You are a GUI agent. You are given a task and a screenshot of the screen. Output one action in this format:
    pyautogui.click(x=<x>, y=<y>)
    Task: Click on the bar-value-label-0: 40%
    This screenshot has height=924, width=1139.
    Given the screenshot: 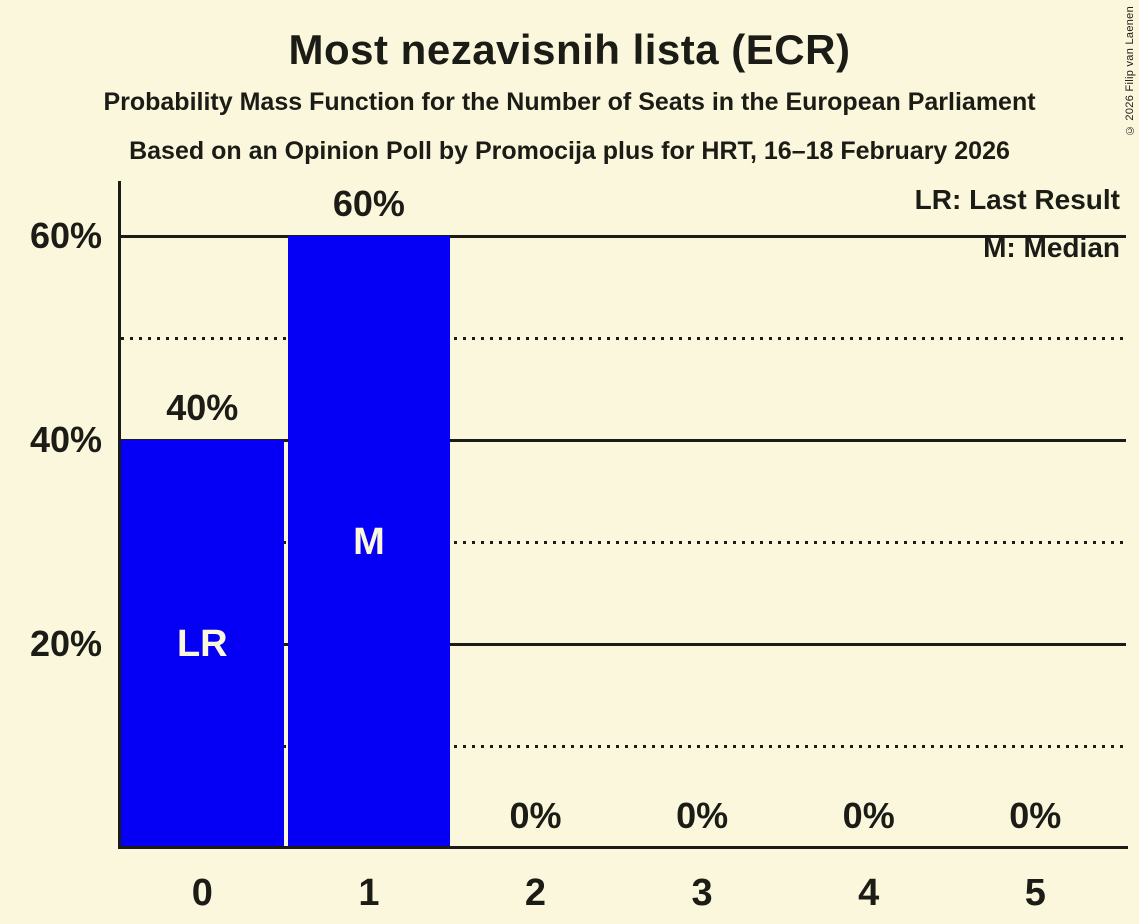 What is the action you would take?
    pyautogui.click(x=202, y=407)
    